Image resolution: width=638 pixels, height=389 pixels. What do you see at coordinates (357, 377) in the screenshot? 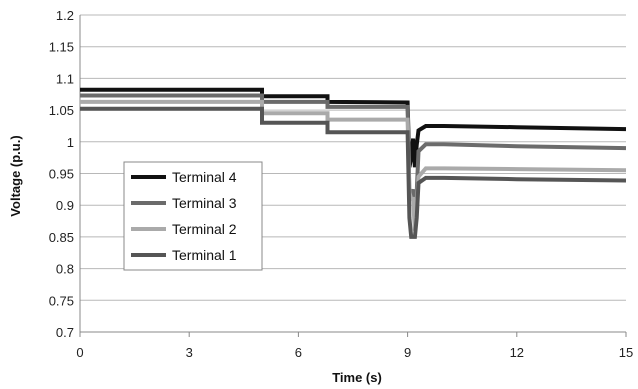
I see `x-axis-title: Time (s)` at bounding box center [357, 377].